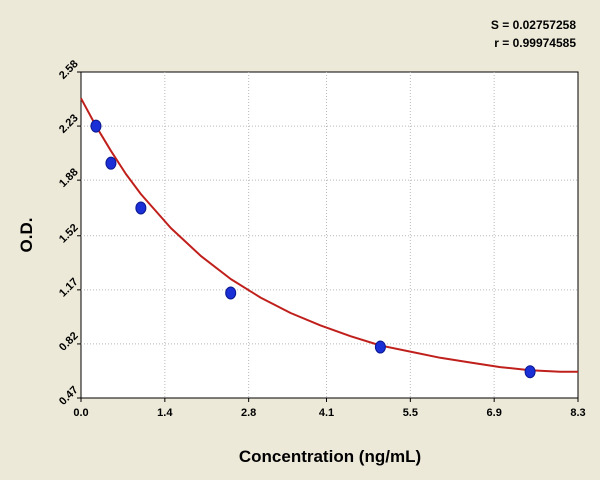  Describe the element at coordinates (69, 288) in the screenshot. I see `y-tick-label: 1.17` at that location.